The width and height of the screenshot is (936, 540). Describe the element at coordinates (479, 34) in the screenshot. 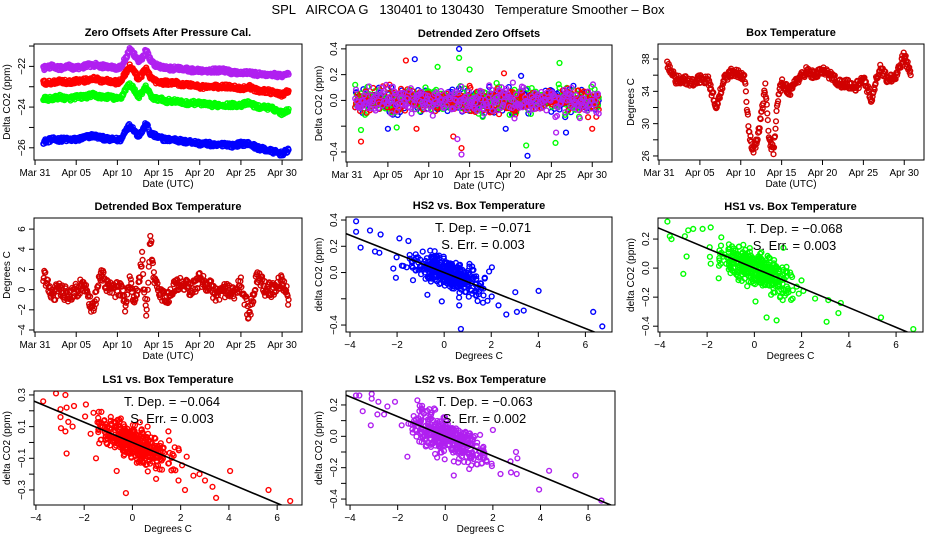

I see `panel-title: Detrended Zero Offsets` at that location.